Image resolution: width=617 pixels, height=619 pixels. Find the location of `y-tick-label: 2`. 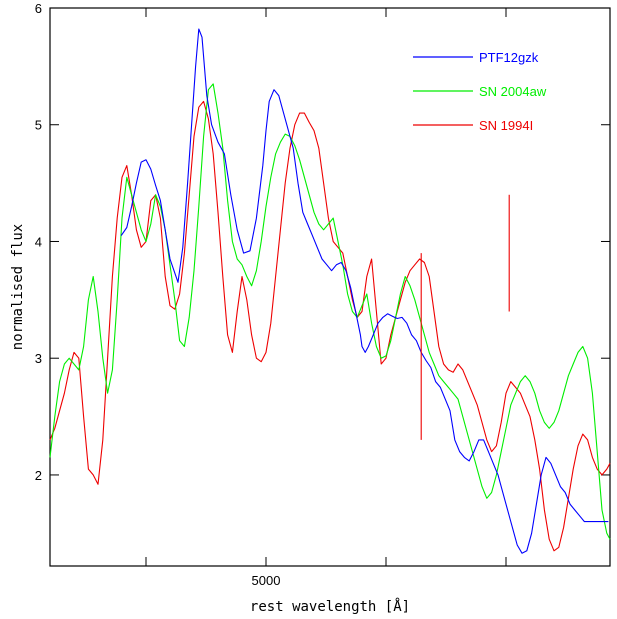

y-tick-label: 2 is located at coordinates (38, 475).